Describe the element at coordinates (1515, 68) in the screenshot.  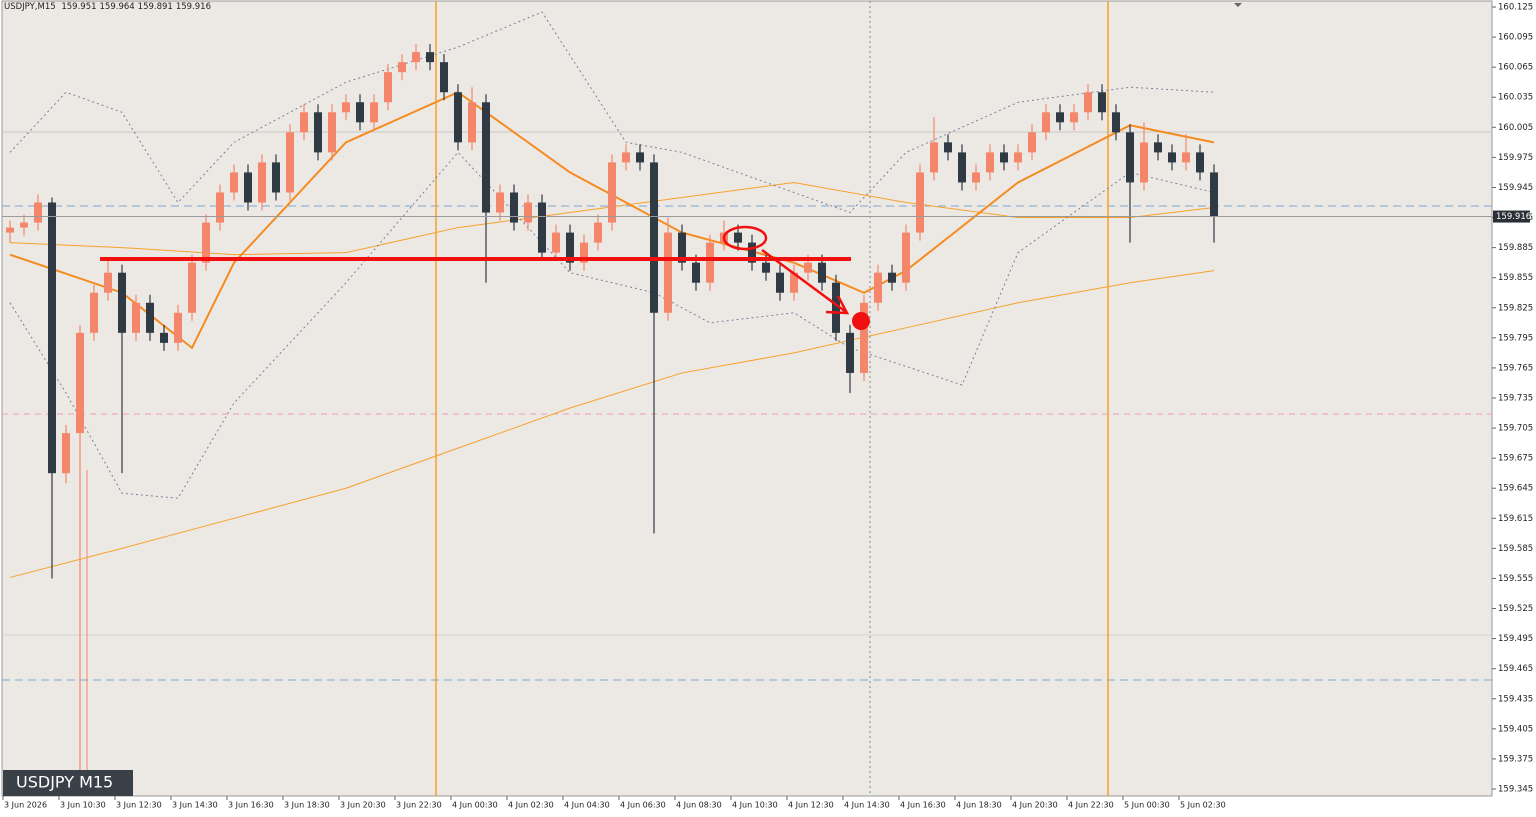
I see `y-tick-label: 160.065` at that location.